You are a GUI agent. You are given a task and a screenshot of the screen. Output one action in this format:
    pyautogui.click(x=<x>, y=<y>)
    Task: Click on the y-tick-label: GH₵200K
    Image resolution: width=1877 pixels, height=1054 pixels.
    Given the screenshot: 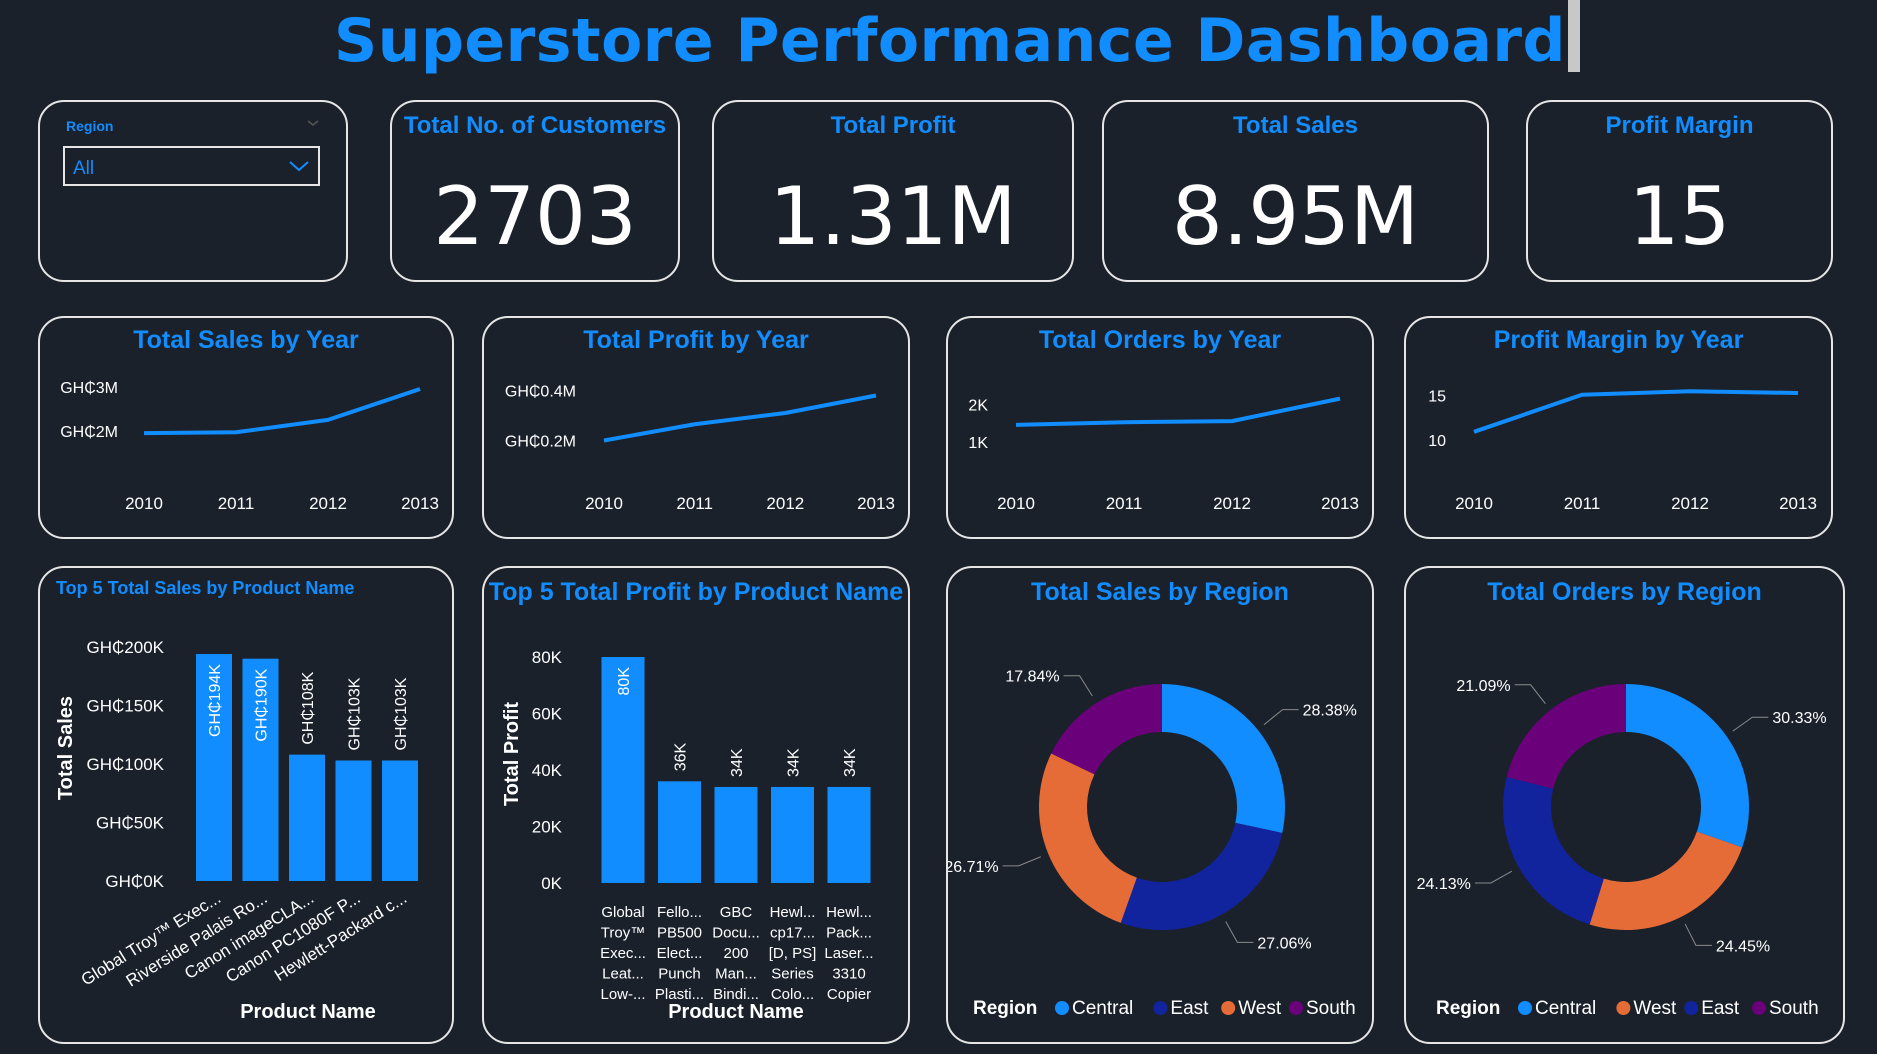 What is the action you would take?
    pyautogui.click(x=126, y=647)
    